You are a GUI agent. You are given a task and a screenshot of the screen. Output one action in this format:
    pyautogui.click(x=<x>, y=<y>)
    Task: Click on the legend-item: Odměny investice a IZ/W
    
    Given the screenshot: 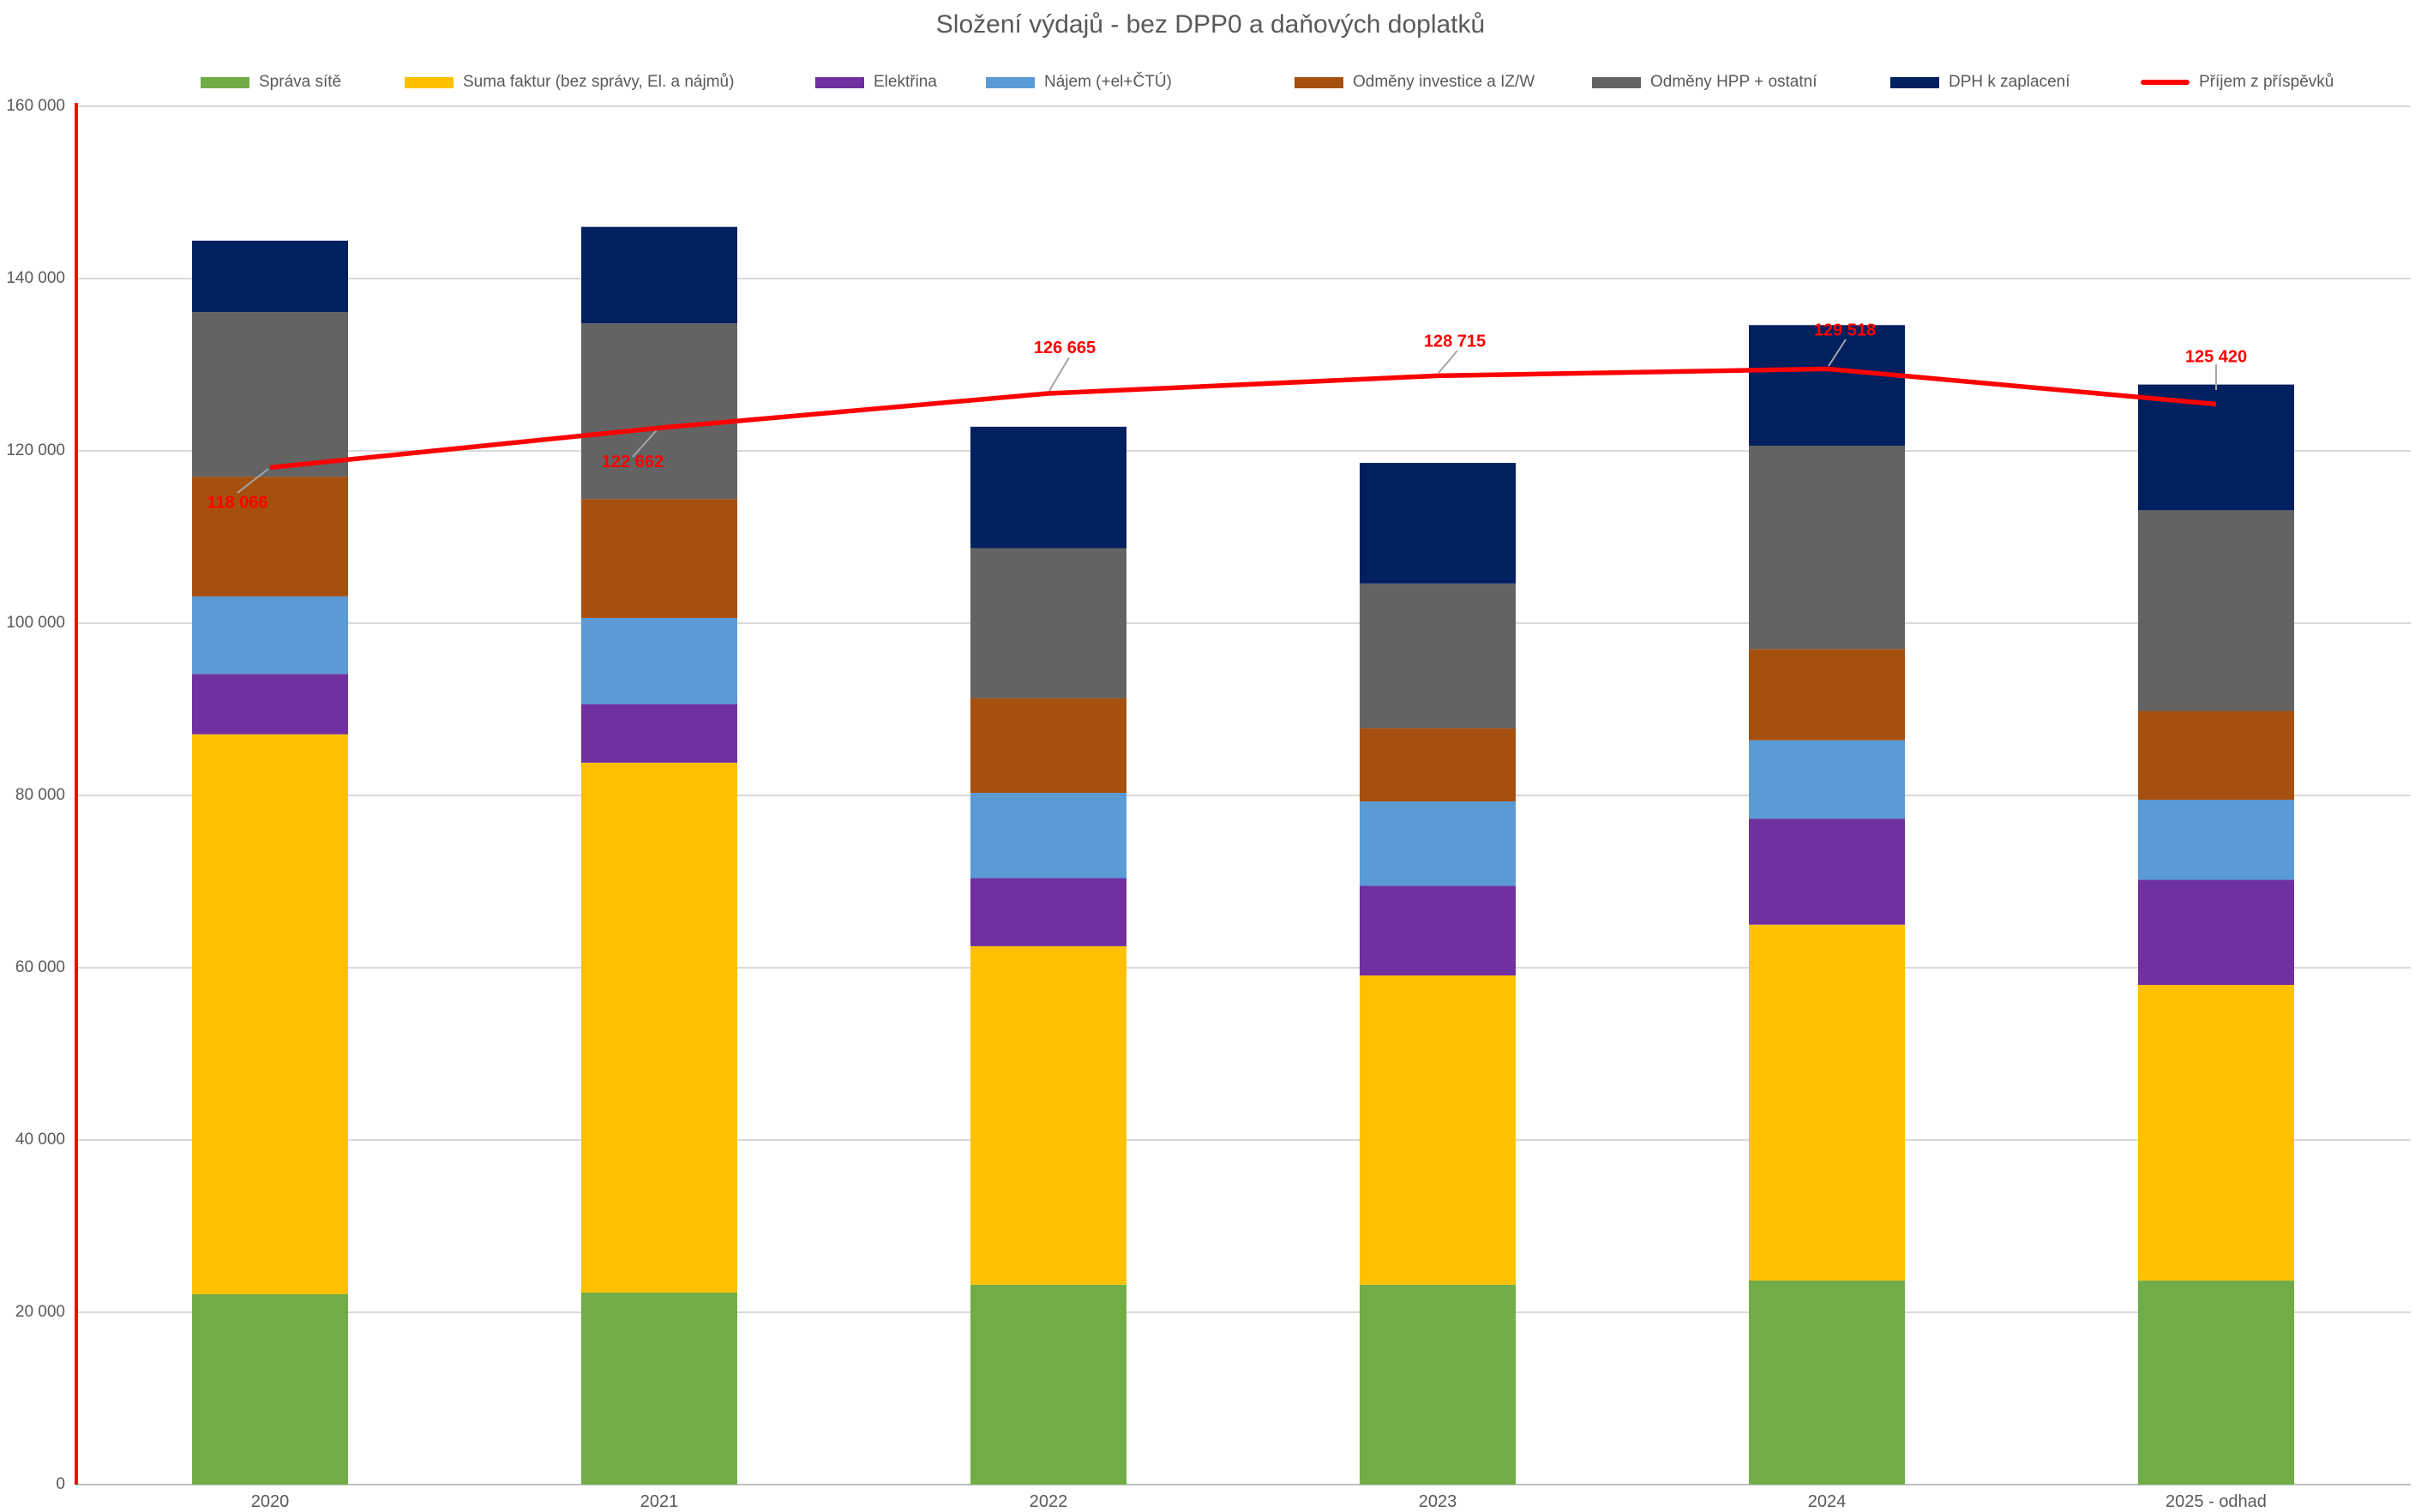 What is the action you would take?
    pyautogui.click(x=1415, y=82)
    